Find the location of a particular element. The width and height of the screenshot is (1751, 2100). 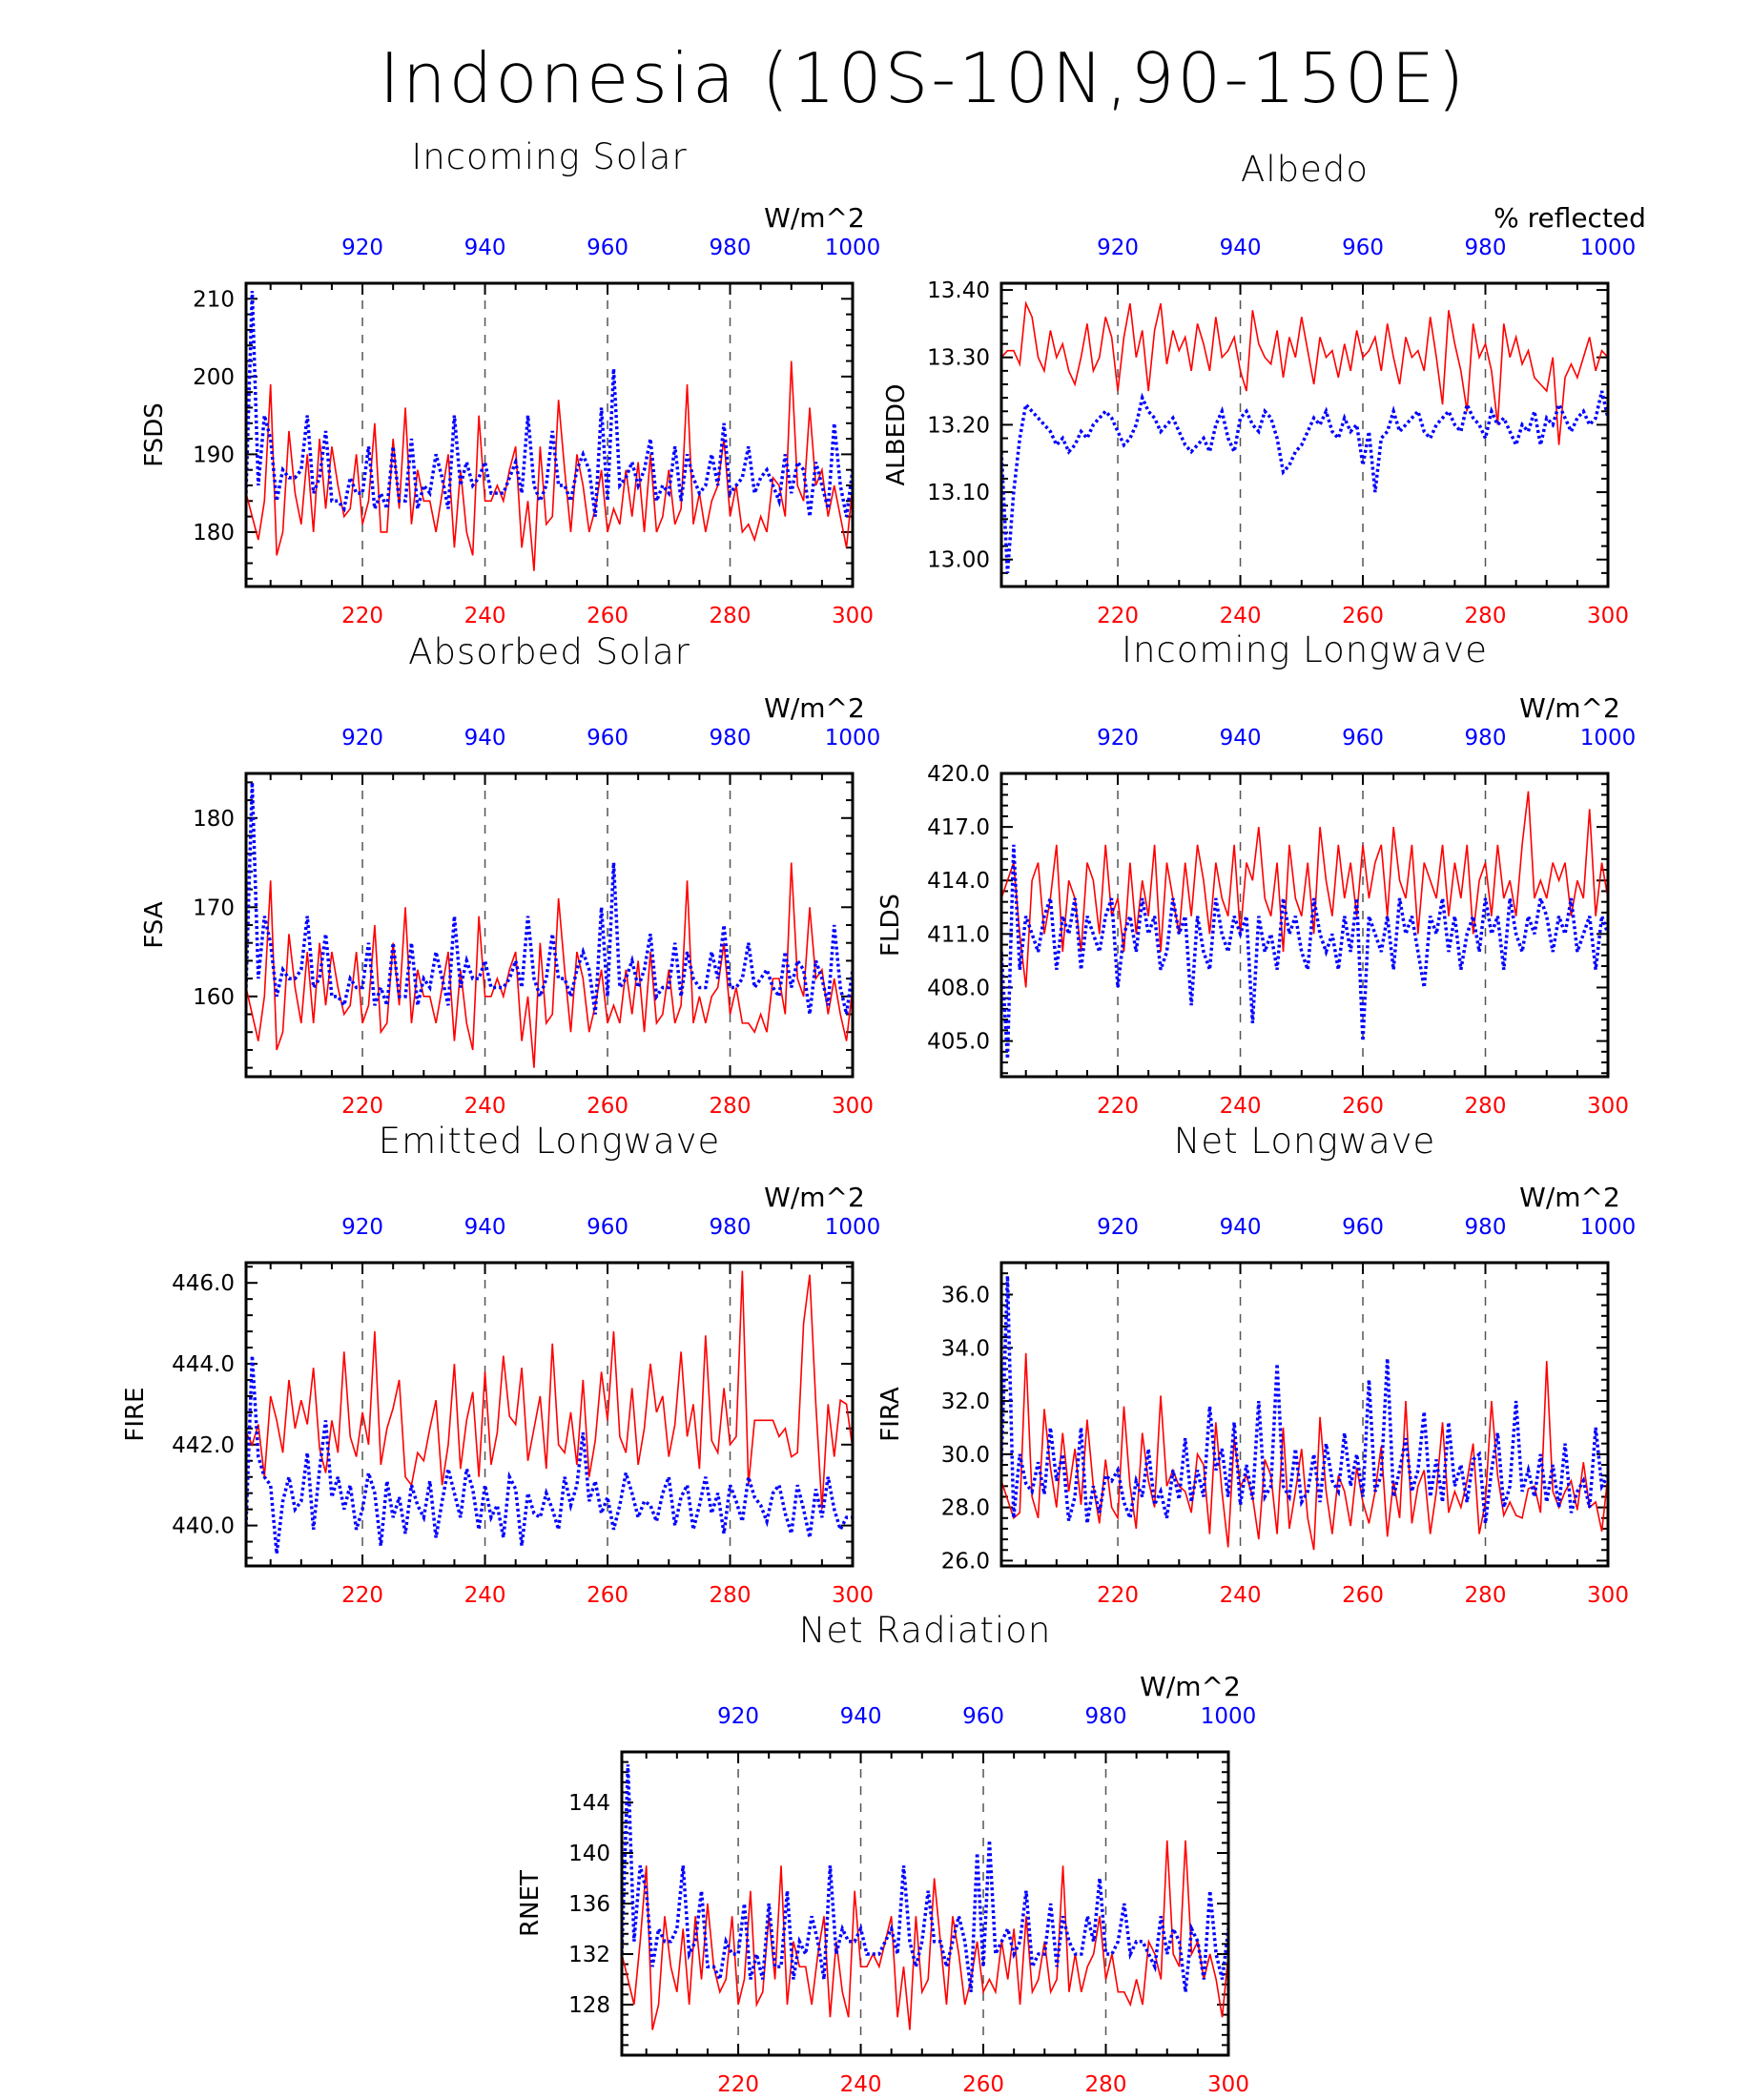

y-tick-label: 26.0 is located at coordinates (965, 1561).